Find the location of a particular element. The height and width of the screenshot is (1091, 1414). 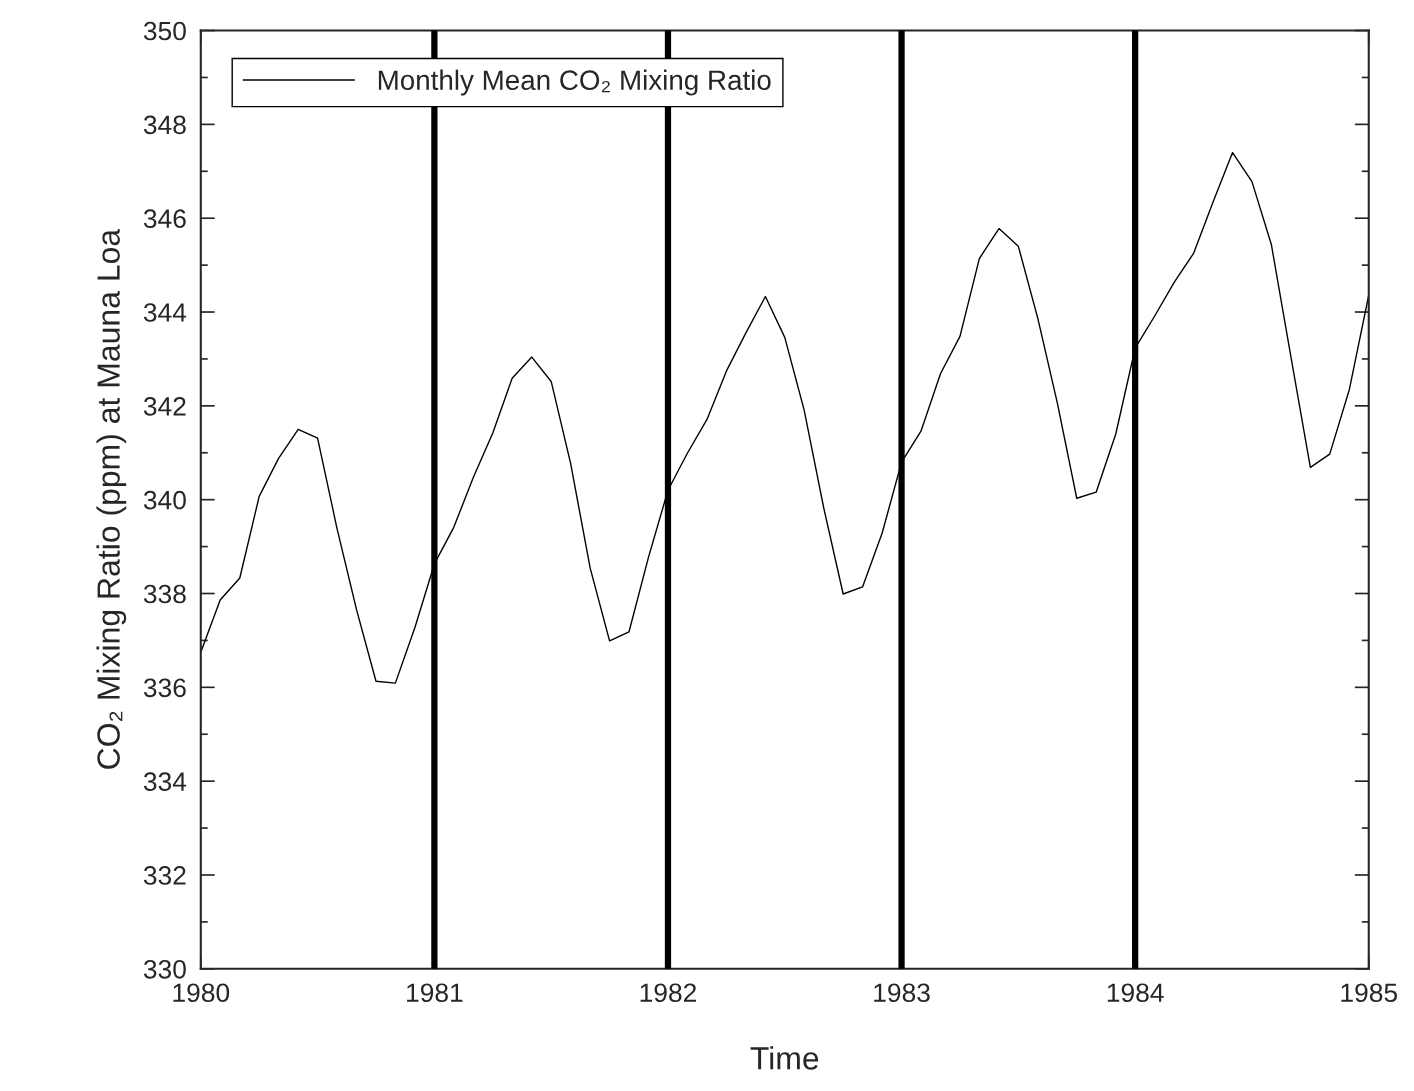

legend-label: Monthly Mean CO₂ Mixing Ratio is located at coordinates (574, 82).